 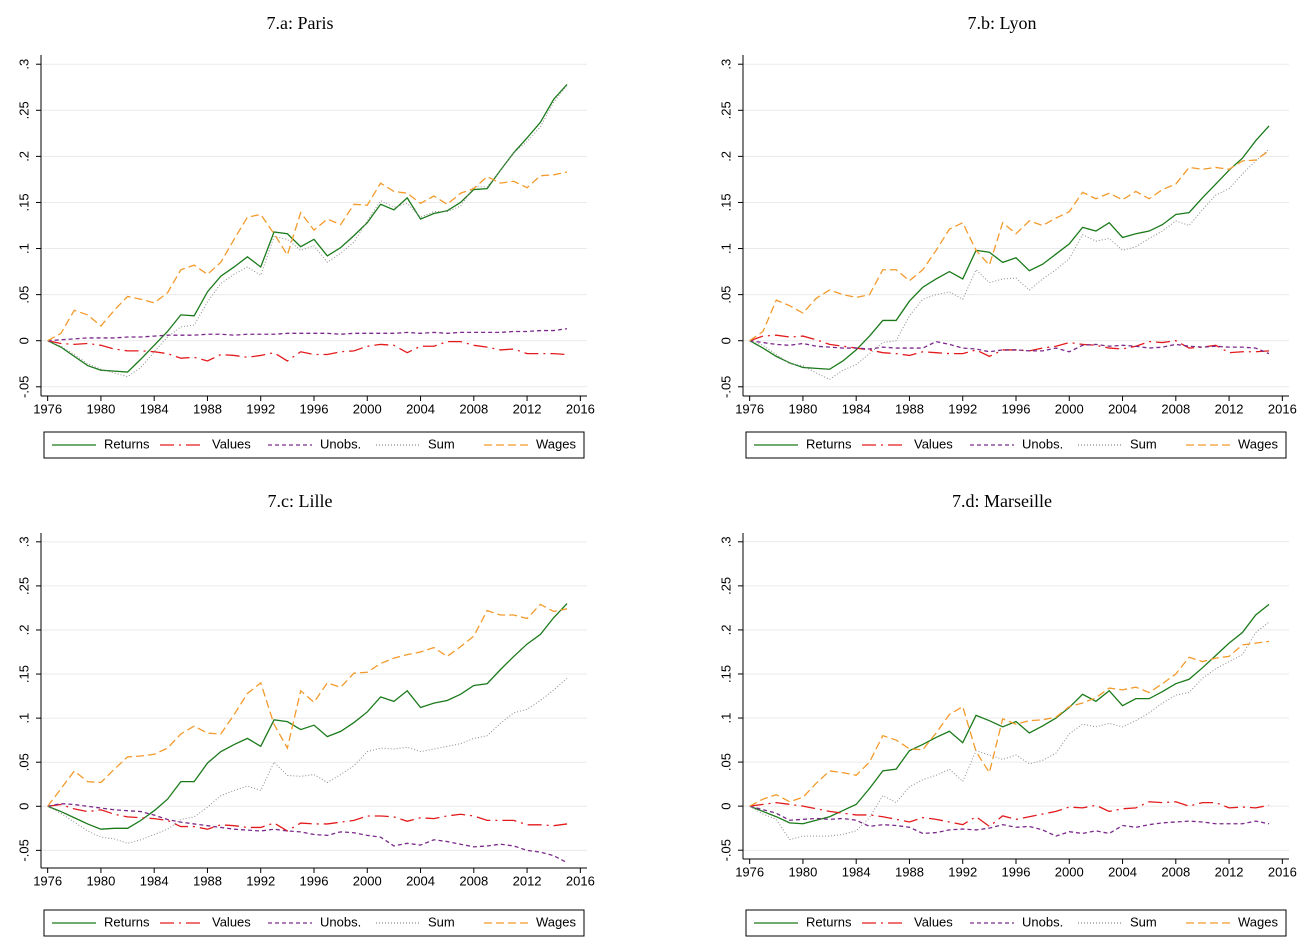 I want to click on panel-title: 7.b: Lyon, so click(x=1001, y=23).